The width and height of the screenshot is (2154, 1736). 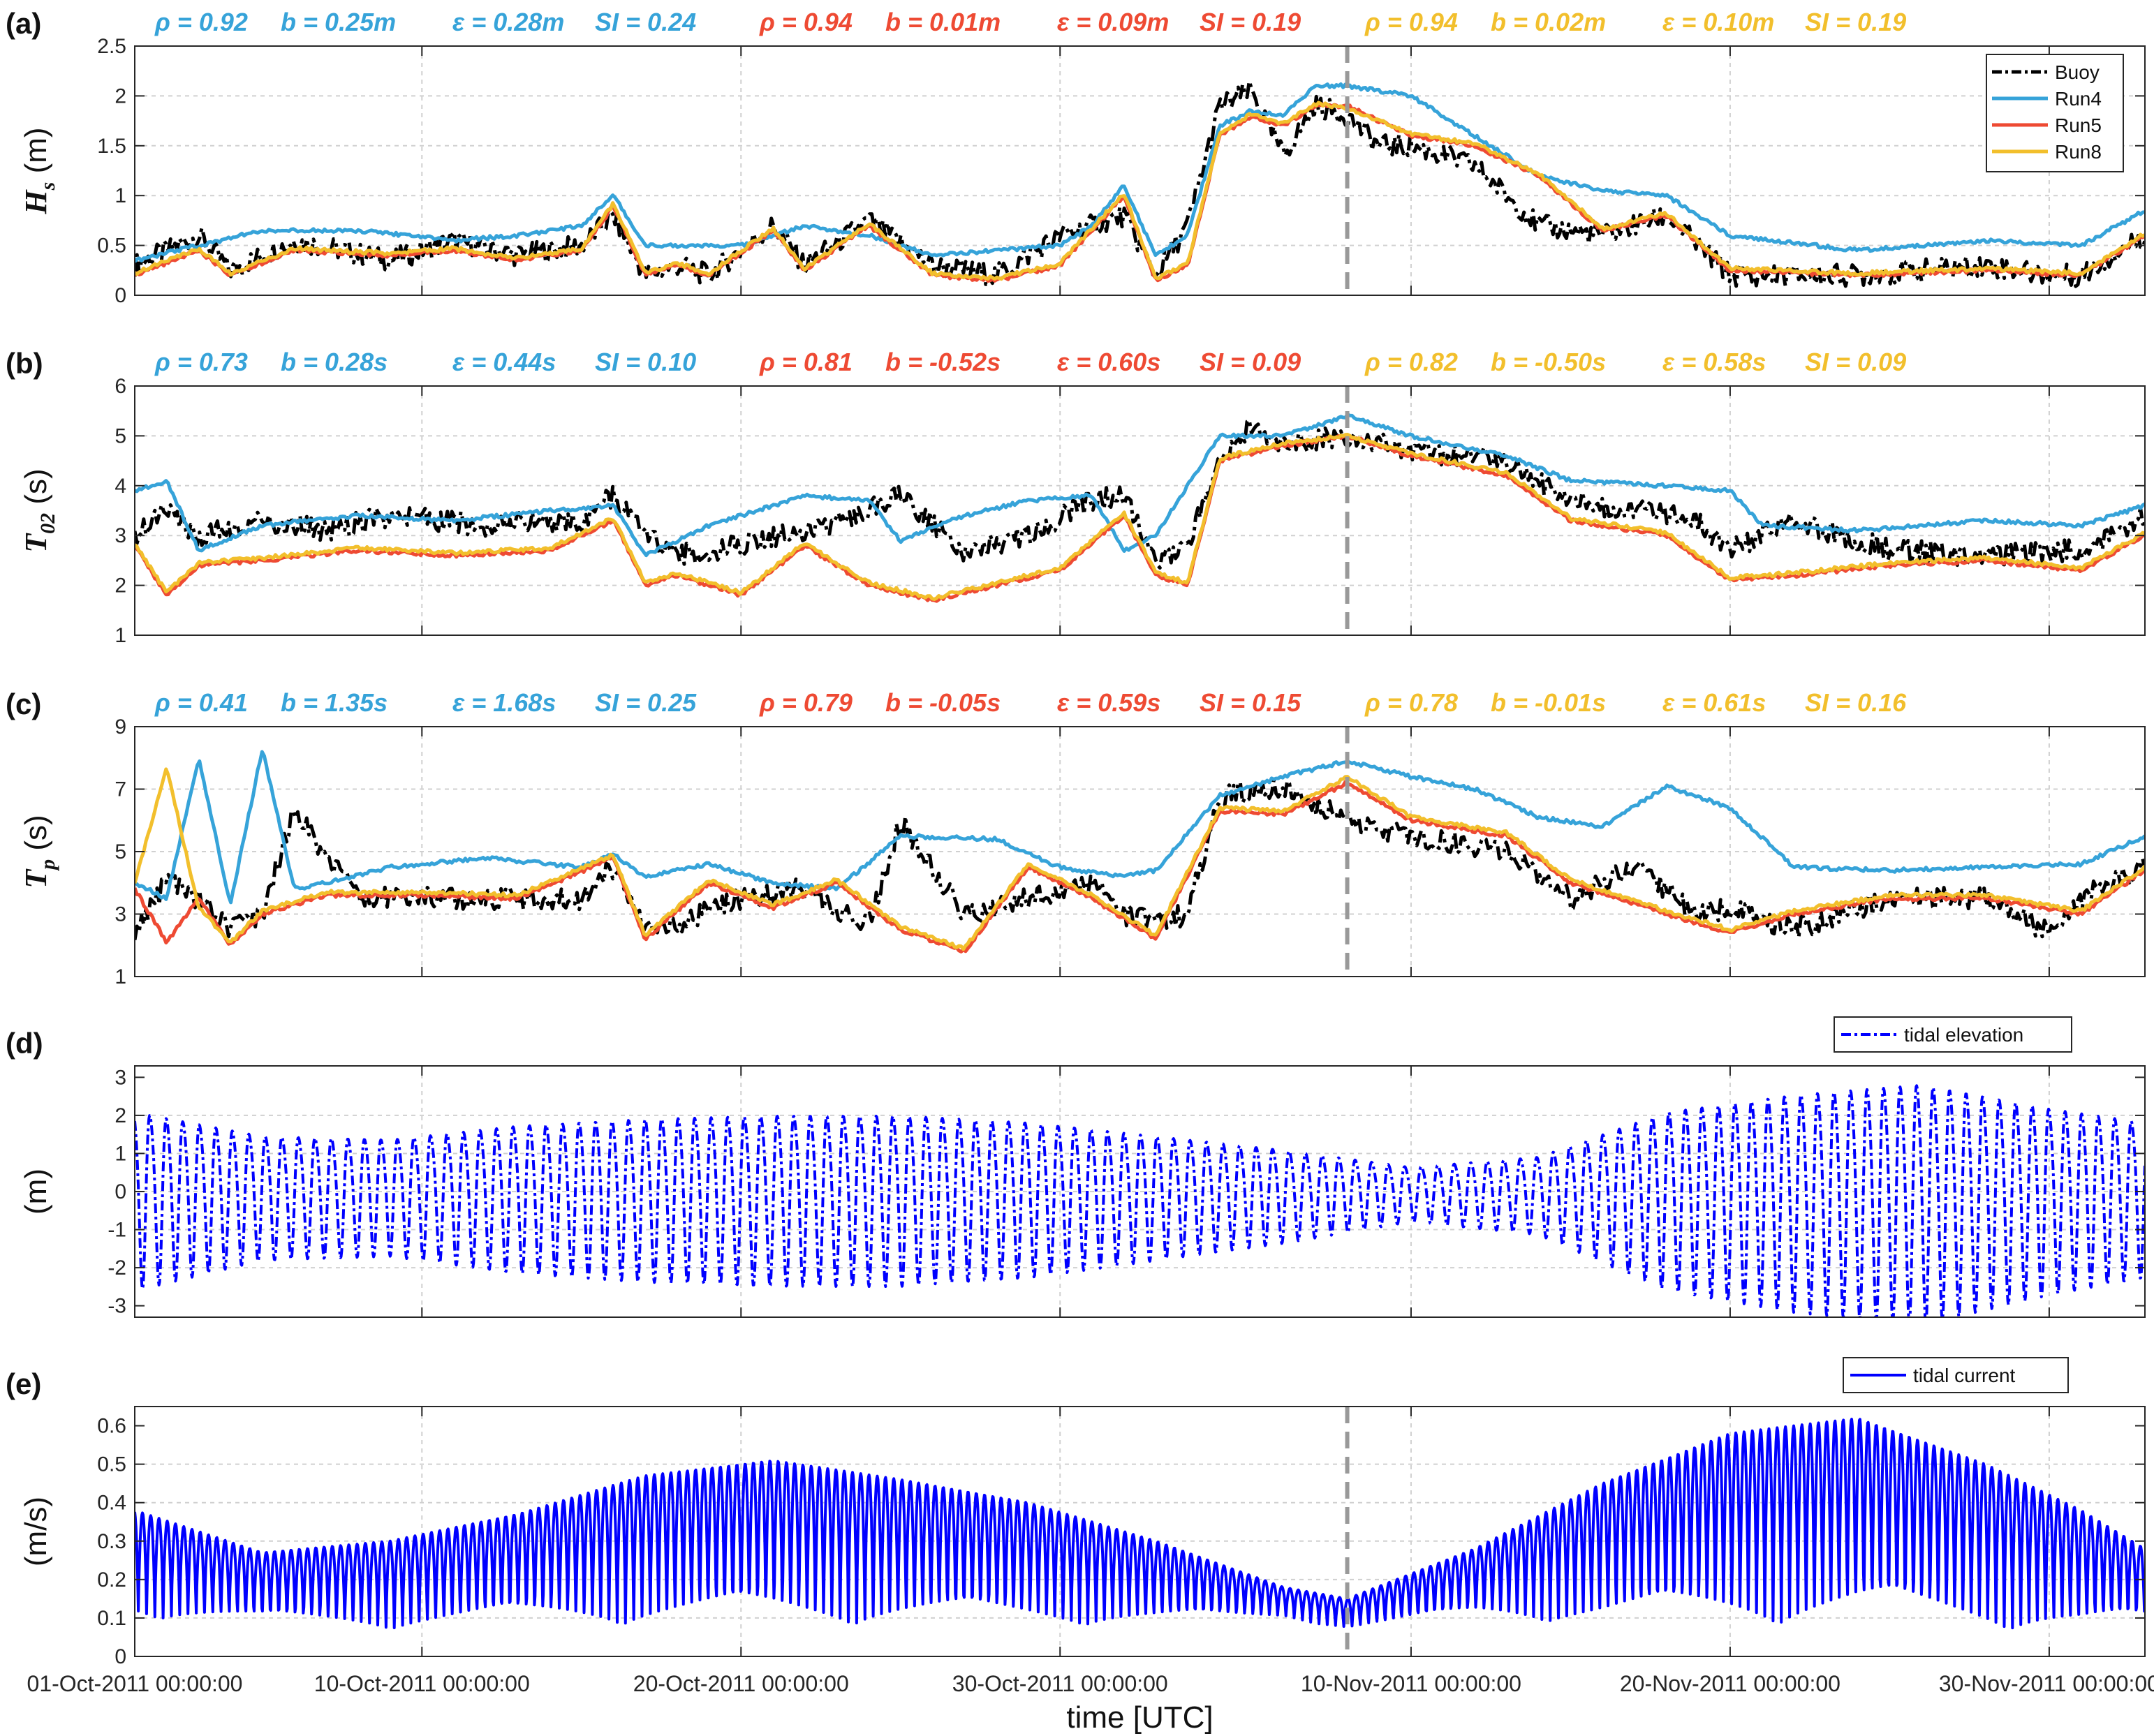 What do you see at coordinates (1963, 1035) in the screenshot?
I see `legend-label: tidal elevation` at bounding box center [1963, 1035].